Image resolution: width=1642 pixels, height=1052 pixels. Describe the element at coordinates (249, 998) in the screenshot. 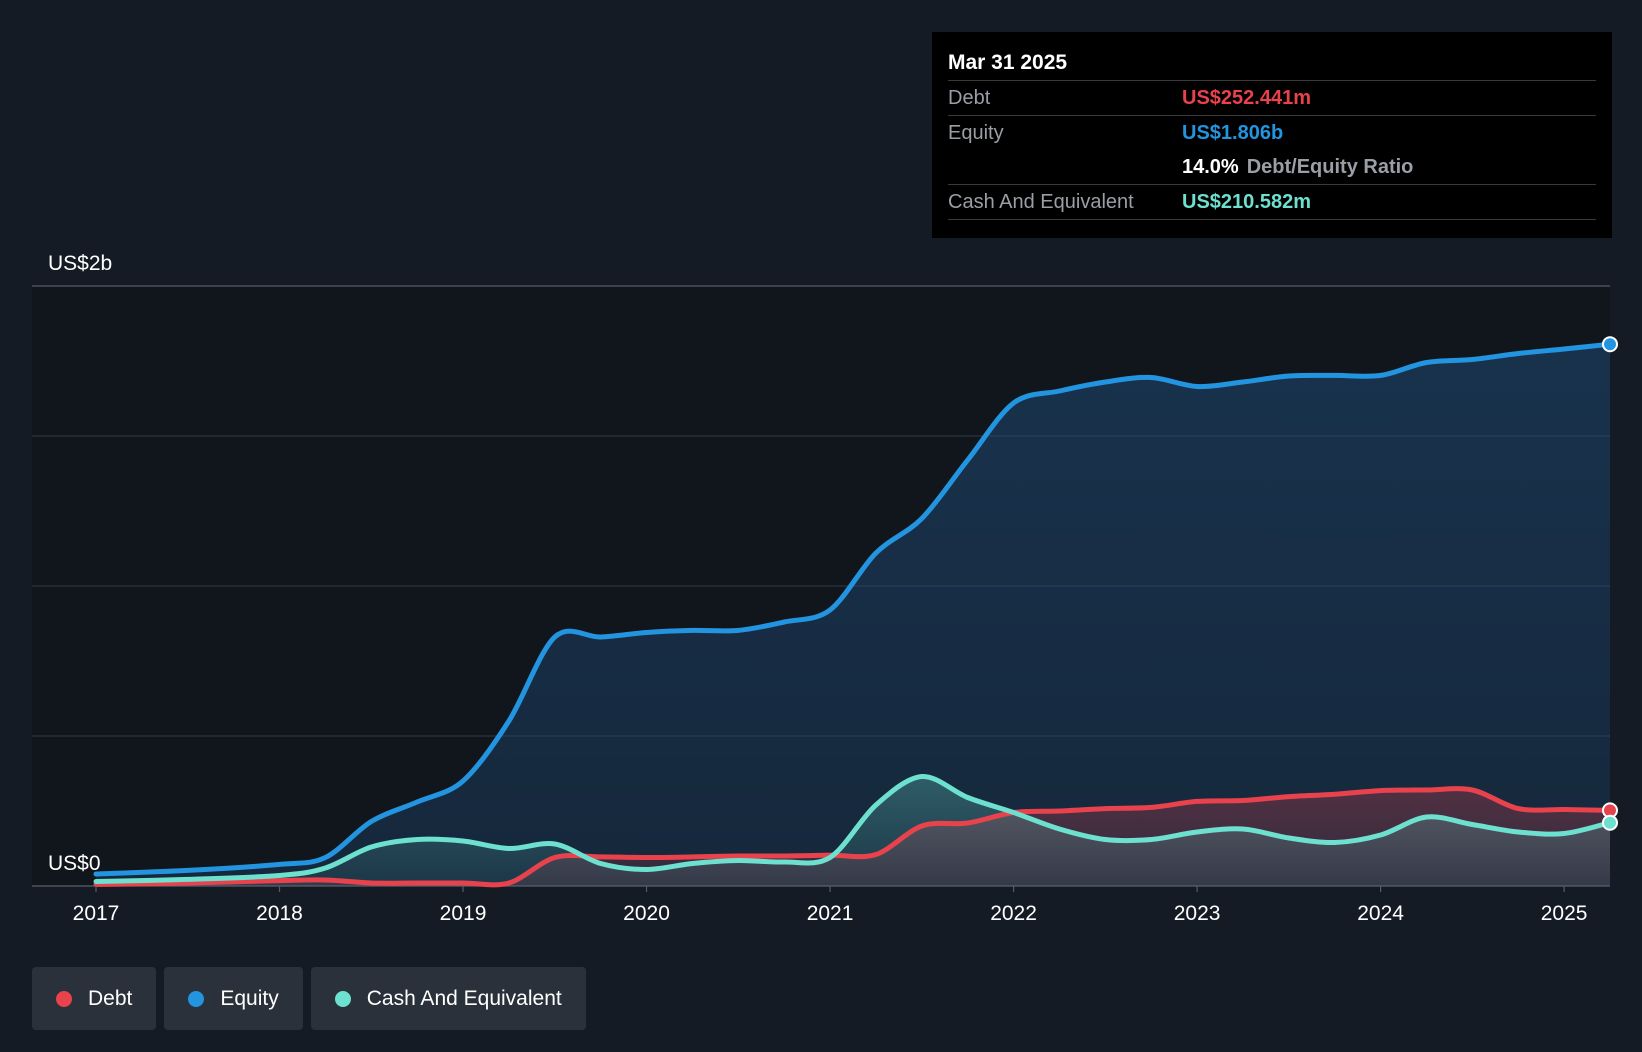

I see `legend-label-equity: Equity` at that location.